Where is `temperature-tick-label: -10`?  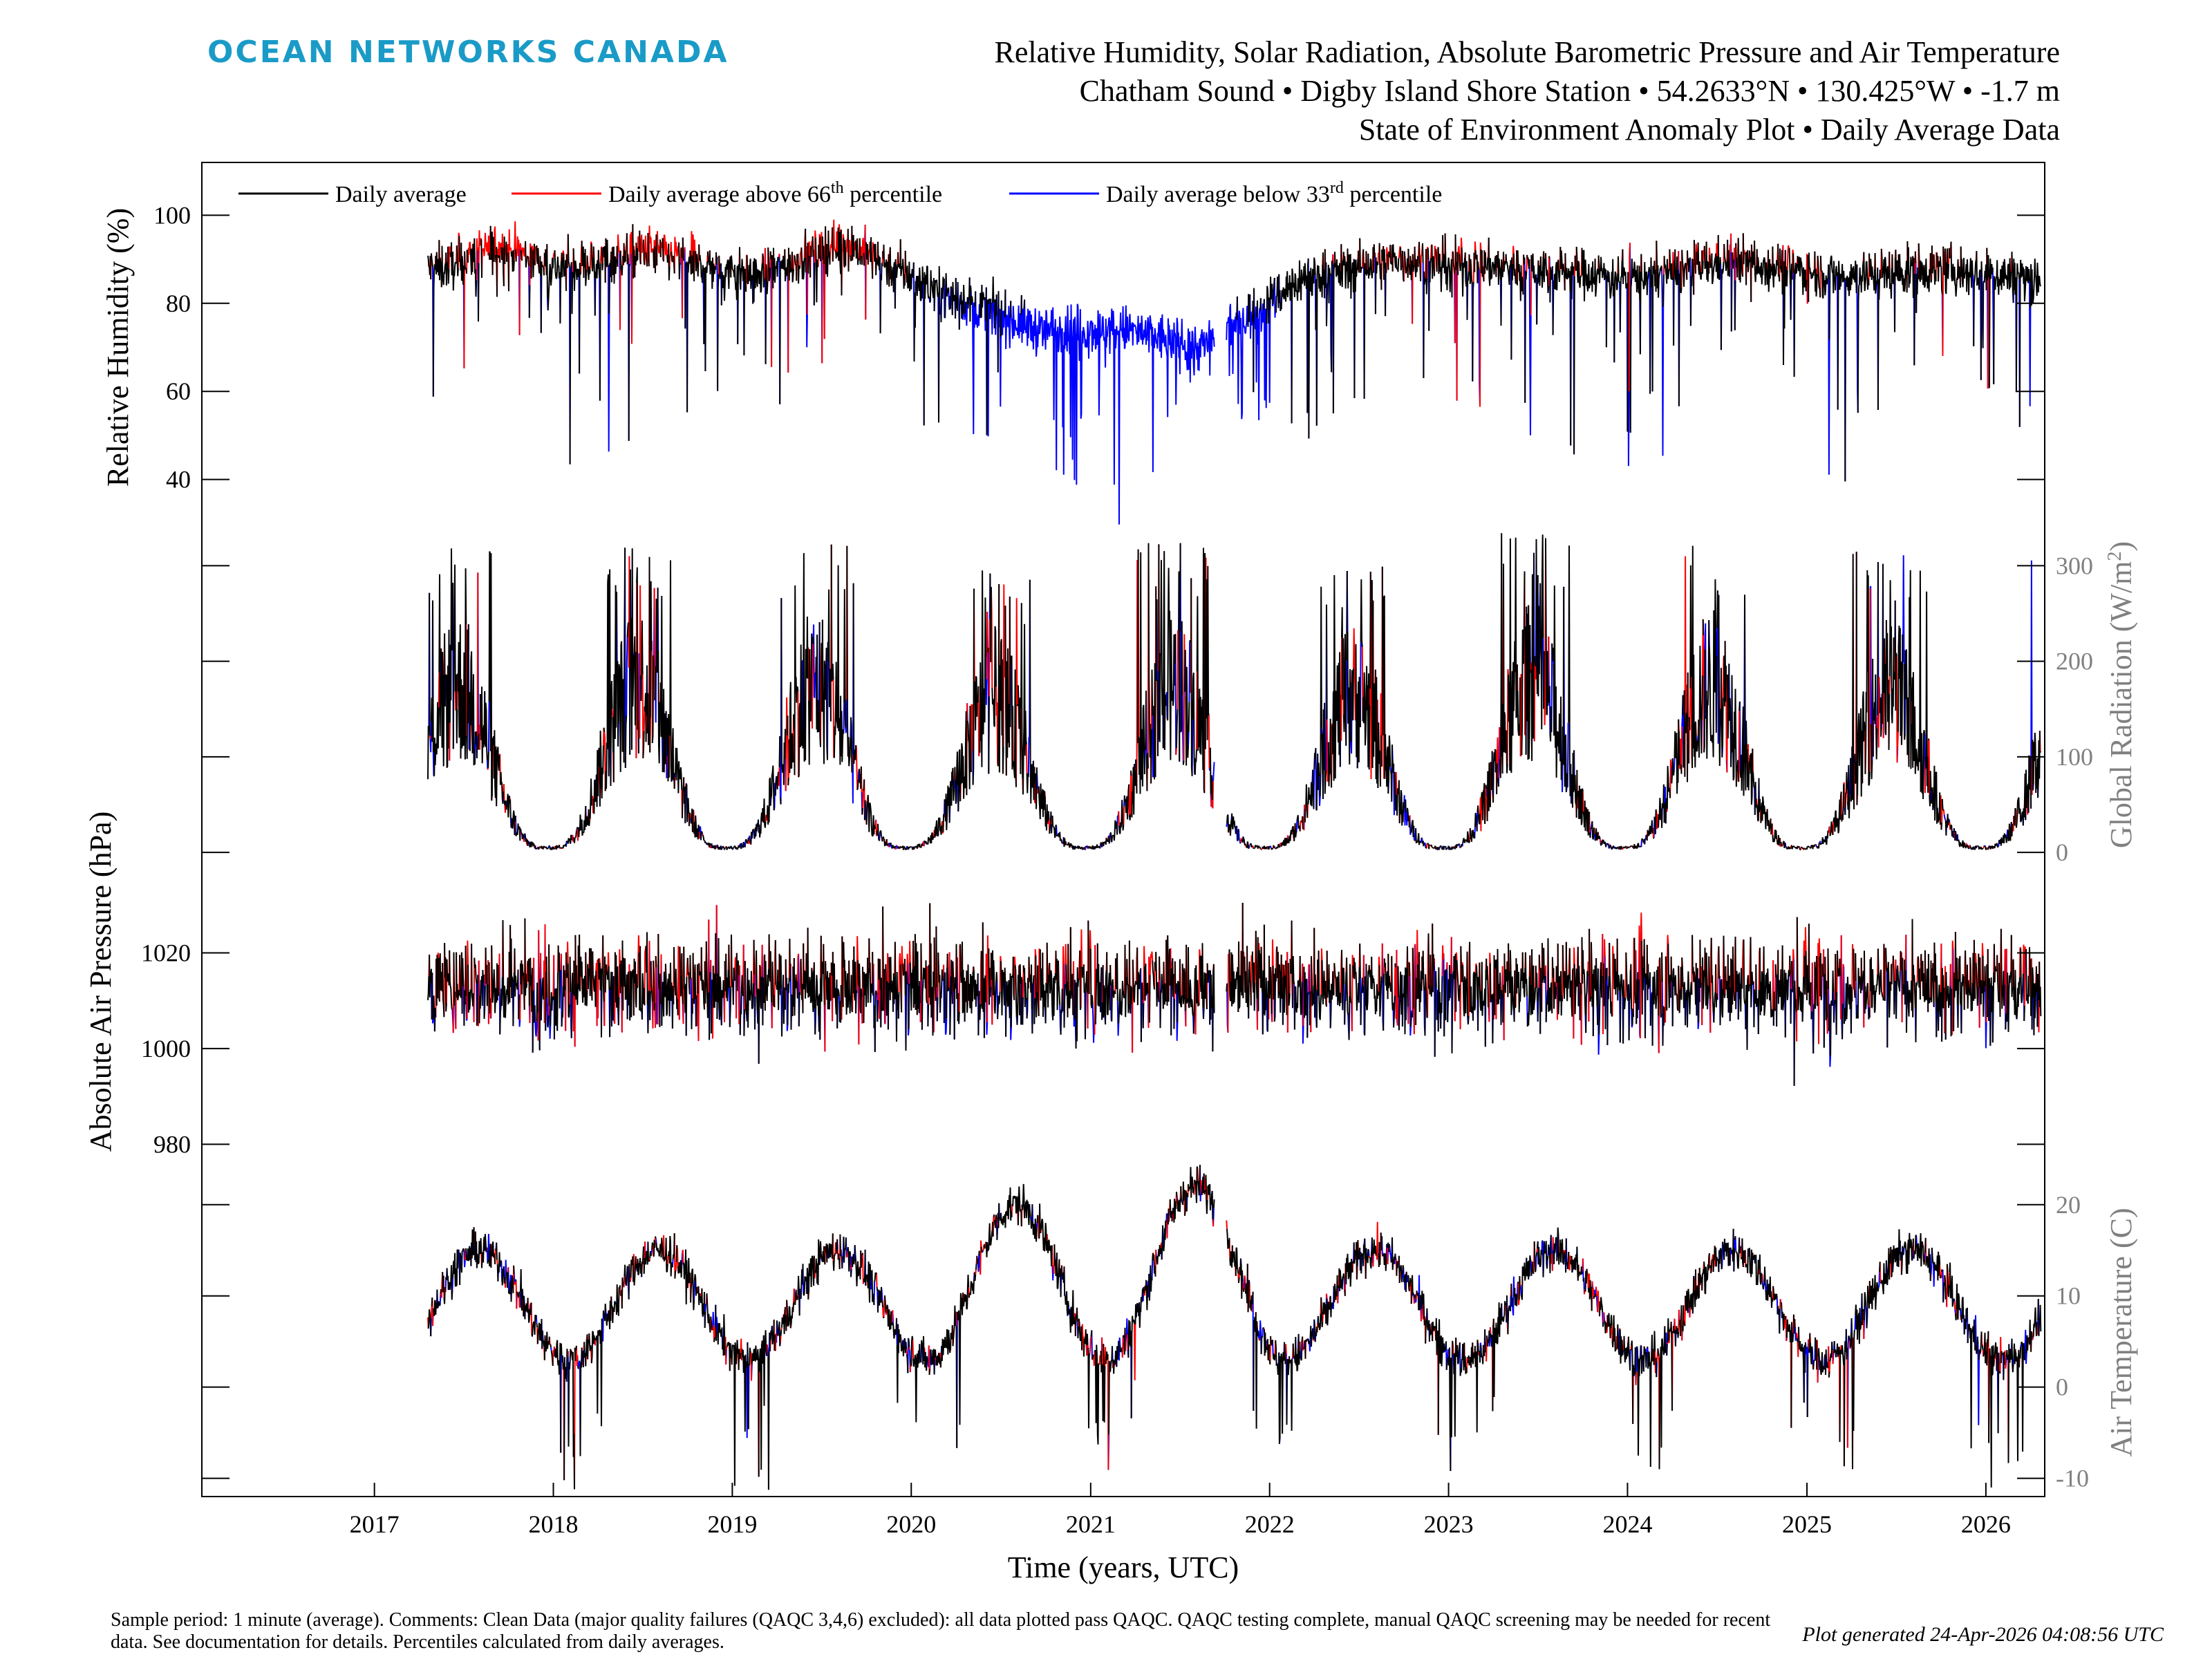 temperature-tick-label: -10 is located at coordinates (2072, 1479).